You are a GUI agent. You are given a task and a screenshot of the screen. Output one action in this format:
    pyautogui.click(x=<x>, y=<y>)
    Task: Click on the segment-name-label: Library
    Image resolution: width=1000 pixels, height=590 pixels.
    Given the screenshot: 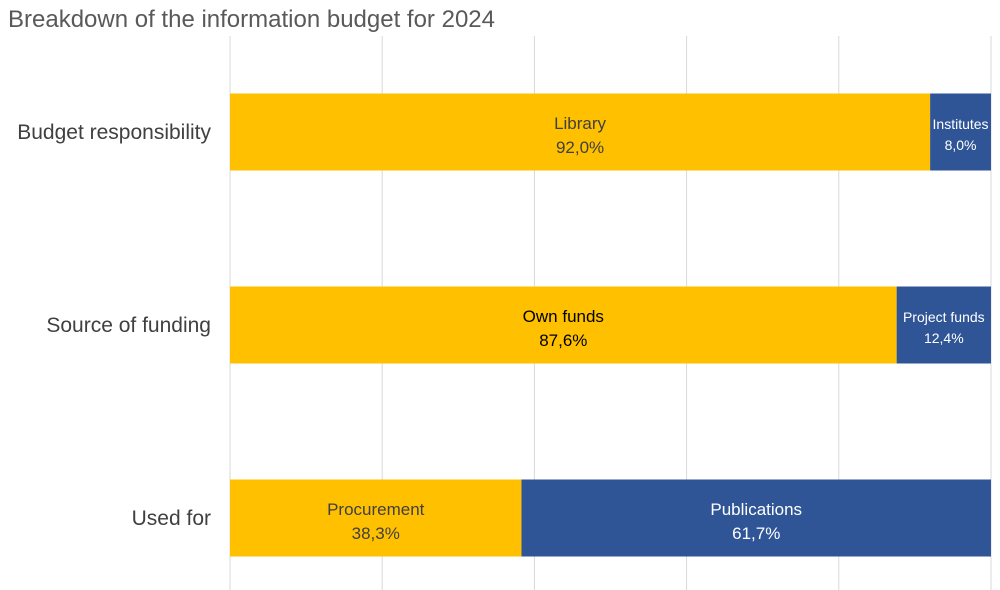 What is the action you would take?
    pyautogui.click(x=580, y=123)
    